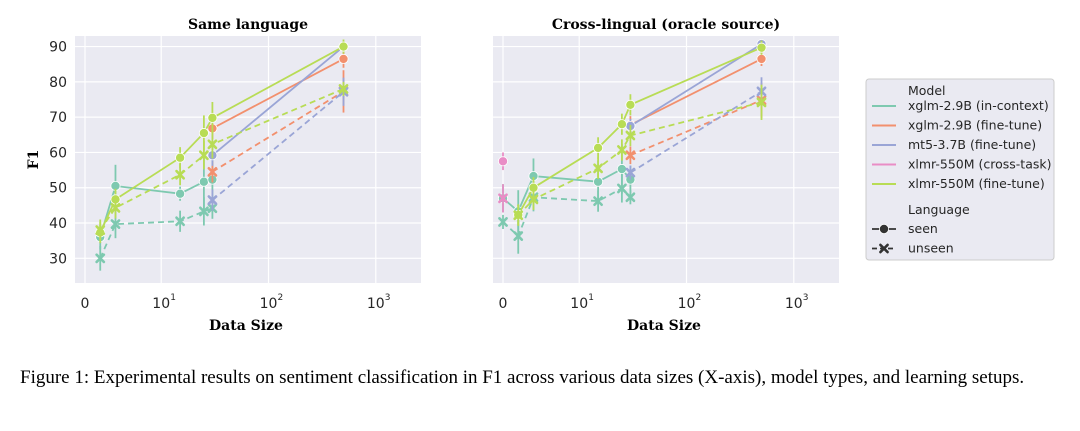 The image size is (1080, 431). I want to click on legend-label: xlmr-550M (cross-task), so click(980, 164).